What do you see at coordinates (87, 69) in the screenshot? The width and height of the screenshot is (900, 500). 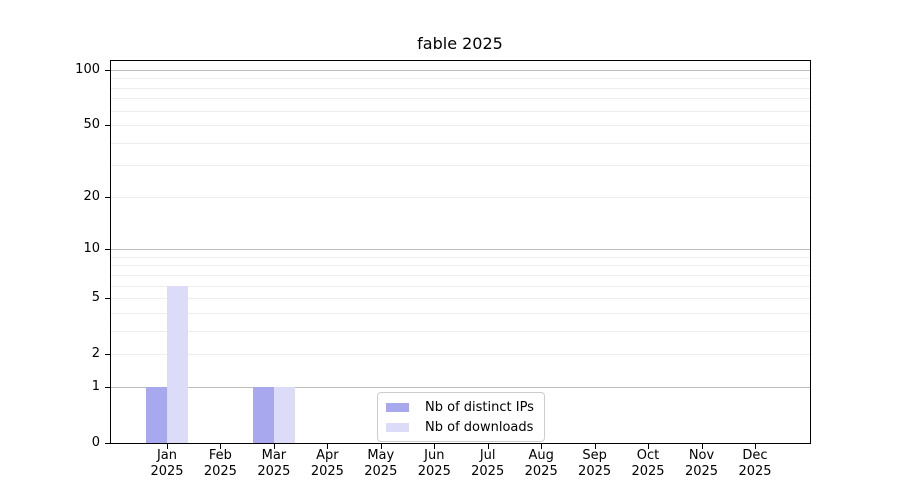 I see `y-axis-tick-label: 100` at bounding box center [87, 69].